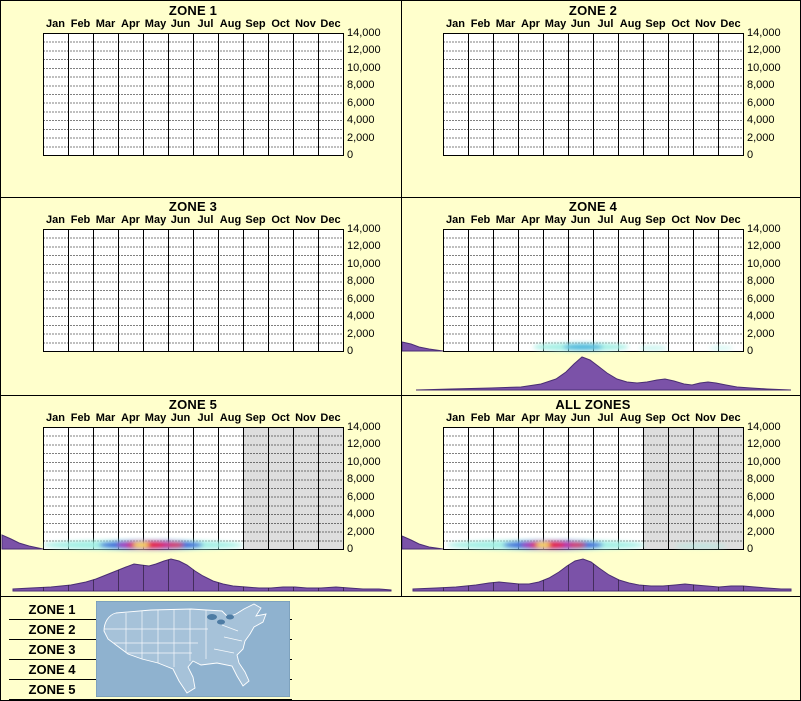 Image resolution: width=801 pixels, height=701 pixels. I want to click on zone4-y-tick: 6,000, so click(761, 298).